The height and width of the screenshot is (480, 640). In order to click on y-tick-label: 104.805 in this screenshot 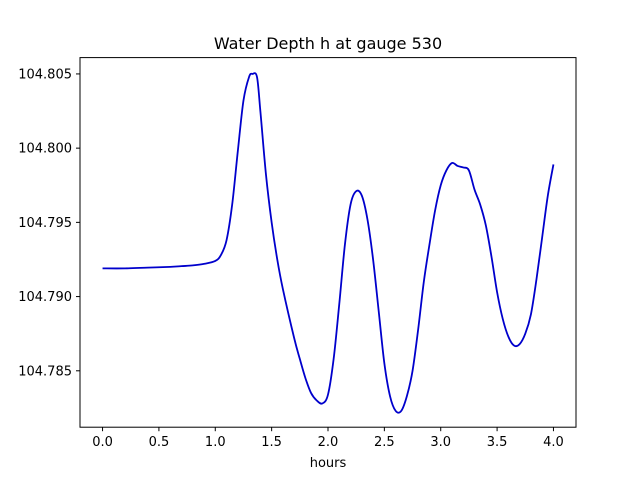, I will do `click(45, 74)`.